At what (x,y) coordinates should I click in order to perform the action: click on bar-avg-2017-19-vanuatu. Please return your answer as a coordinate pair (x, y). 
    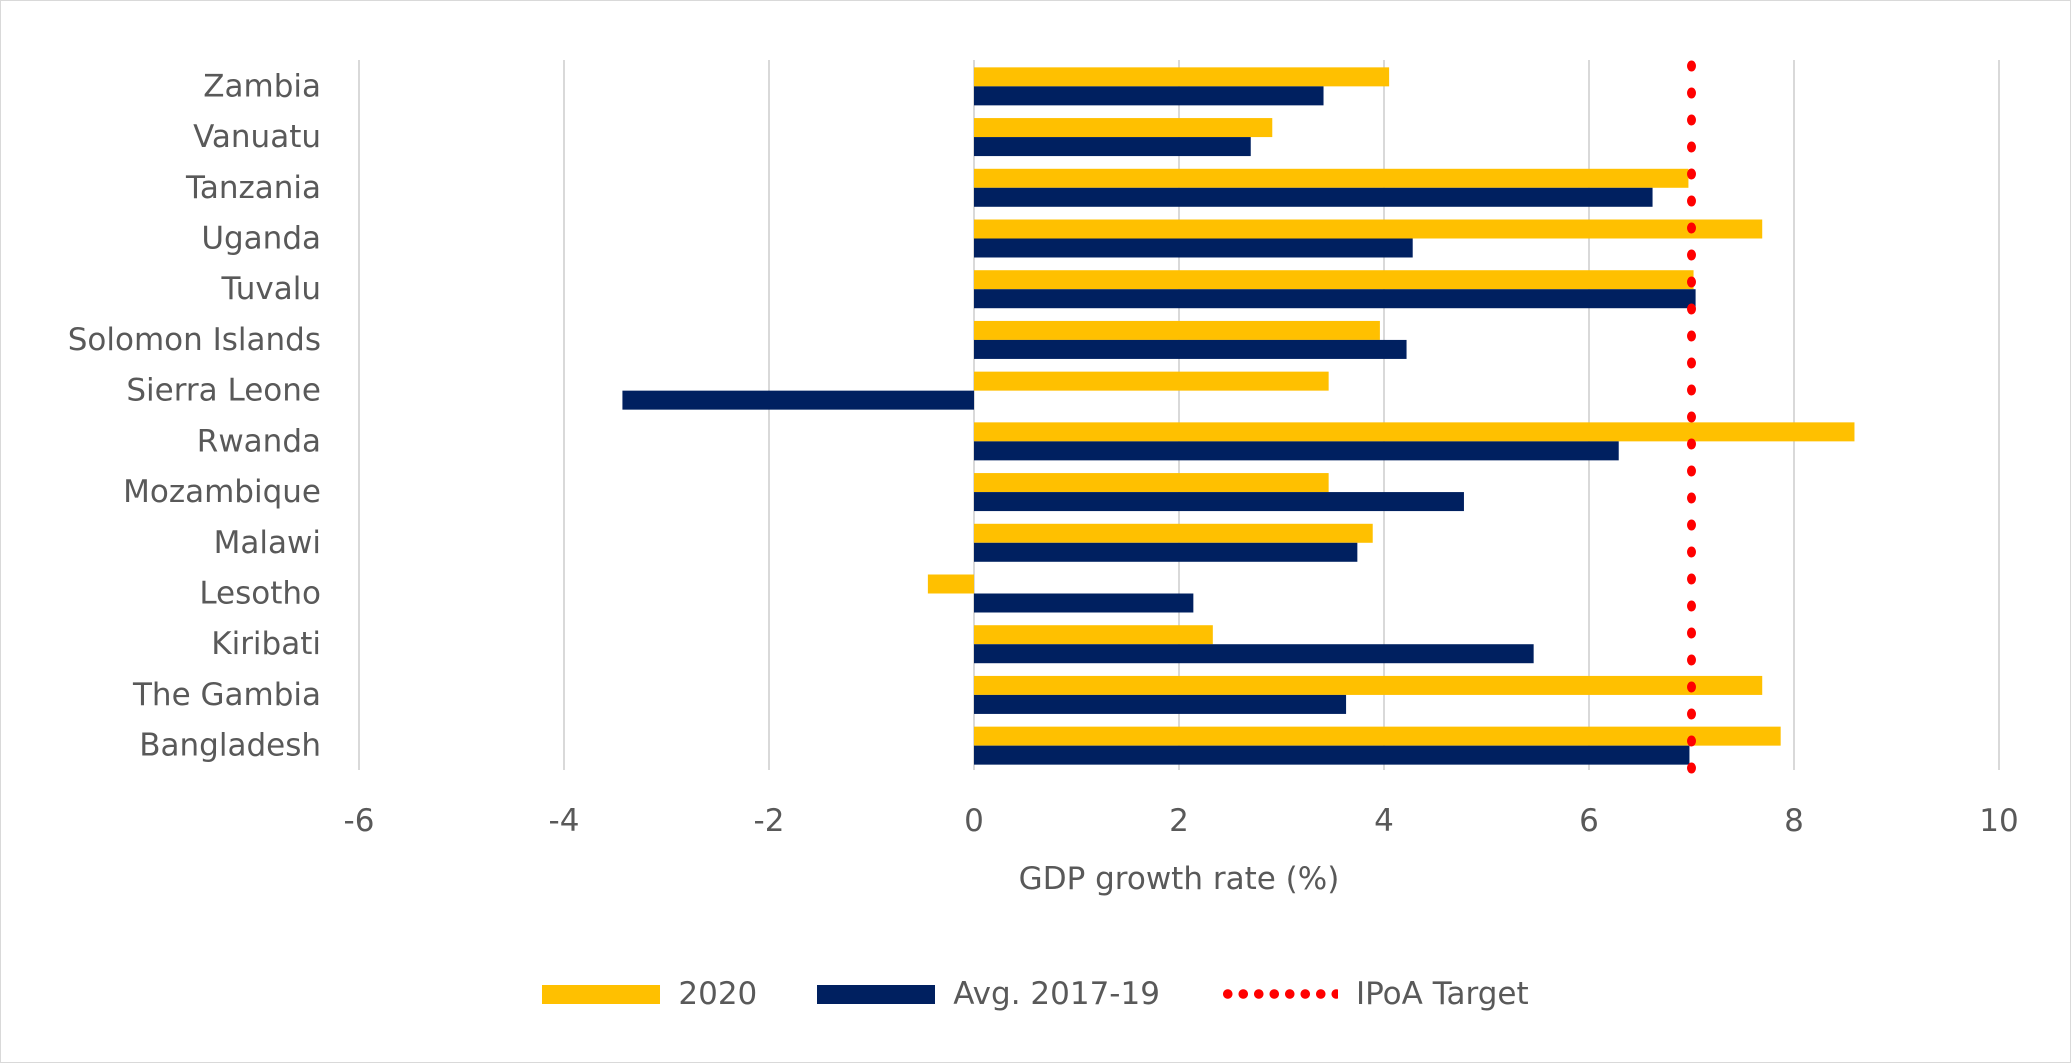
    Looking at the image, I should click on (1112, 147).